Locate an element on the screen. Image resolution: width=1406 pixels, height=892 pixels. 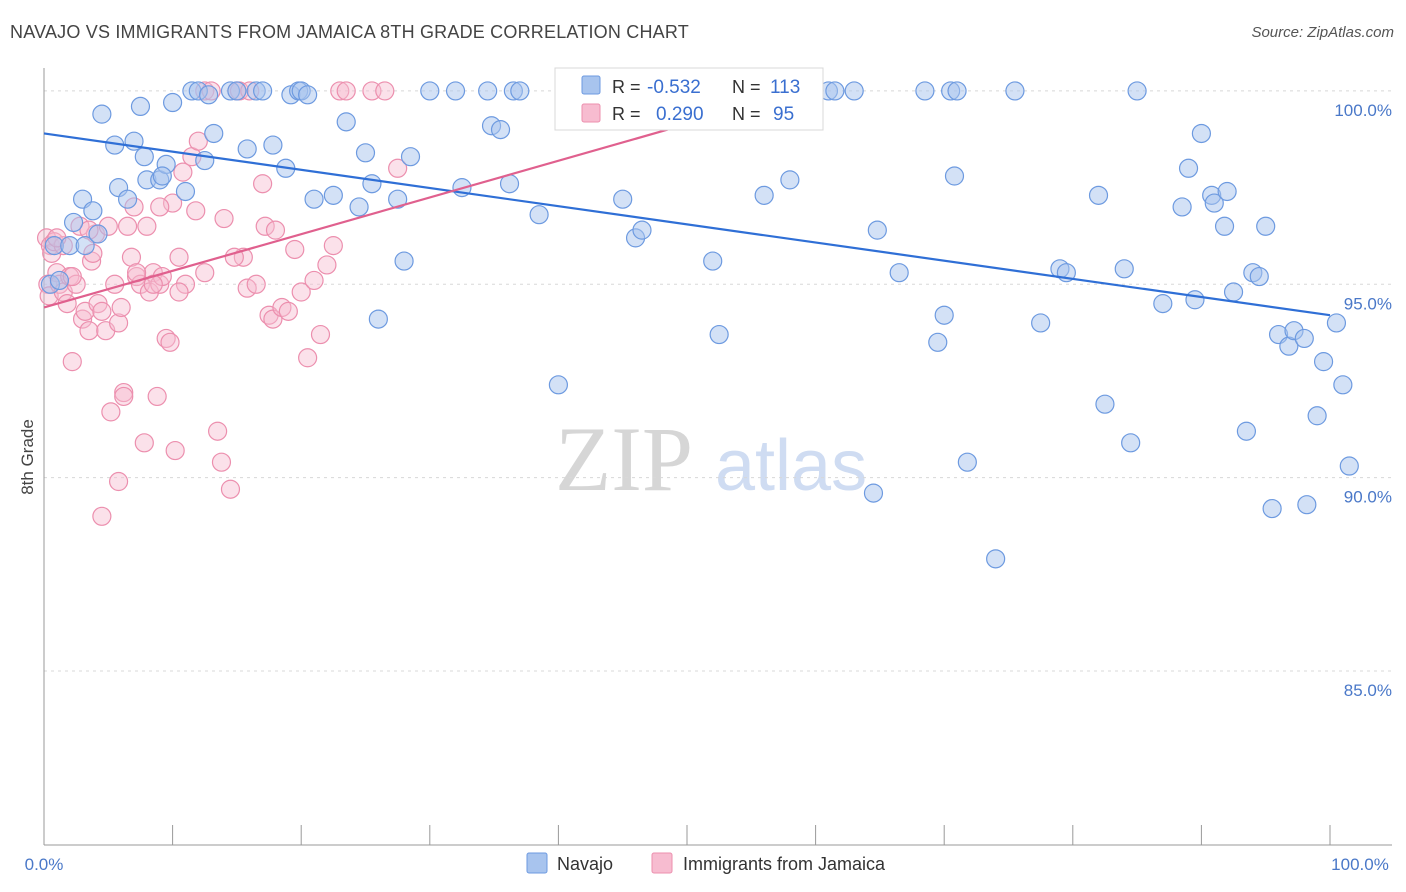
legend: Navajo Immigrants from Jamaica is located at coordinates (706, 863).